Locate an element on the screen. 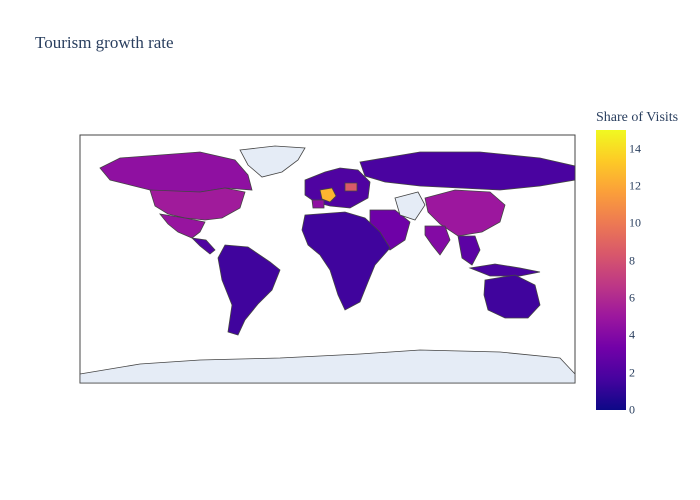 Image resolution: width=700 pixels, height=500 pixels. region-indonesia is located at coordinates (504, 270).